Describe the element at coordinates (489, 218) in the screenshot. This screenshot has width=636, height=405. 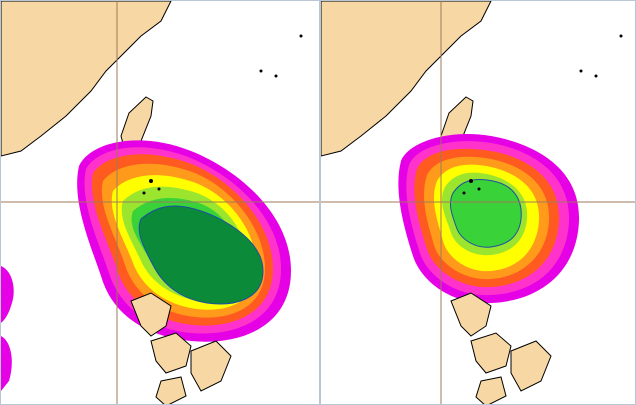
I see `right-contours` at that location.